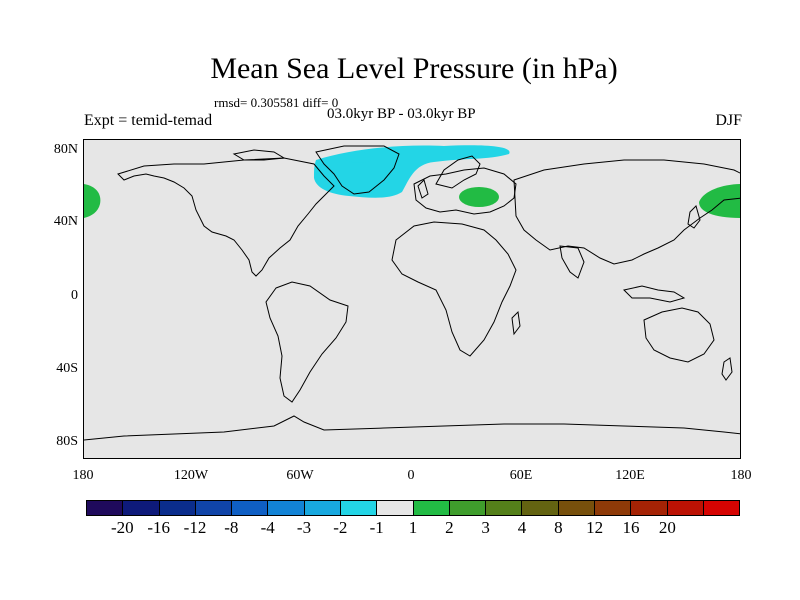  What do you see at coordinates (191, 475) in the screenshot?
I see `lon-label-120w: 120W` at bounding box center [191, 475].